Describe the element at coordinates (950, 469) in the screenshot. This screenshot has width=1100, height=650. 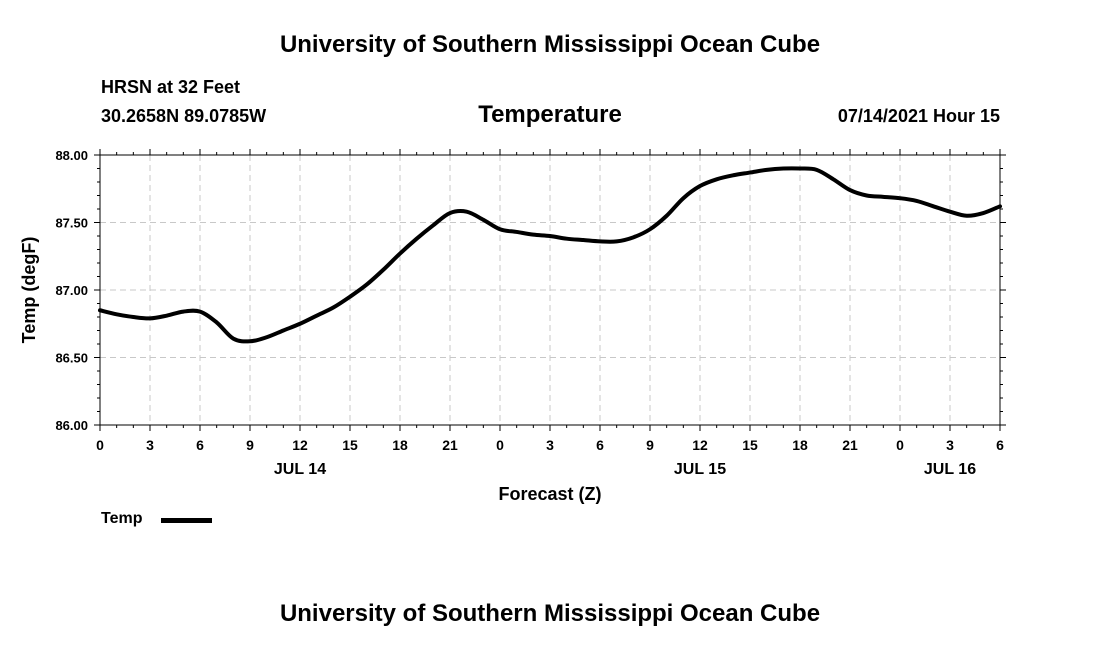
I see `x-date-label: JUL 16` at that location.